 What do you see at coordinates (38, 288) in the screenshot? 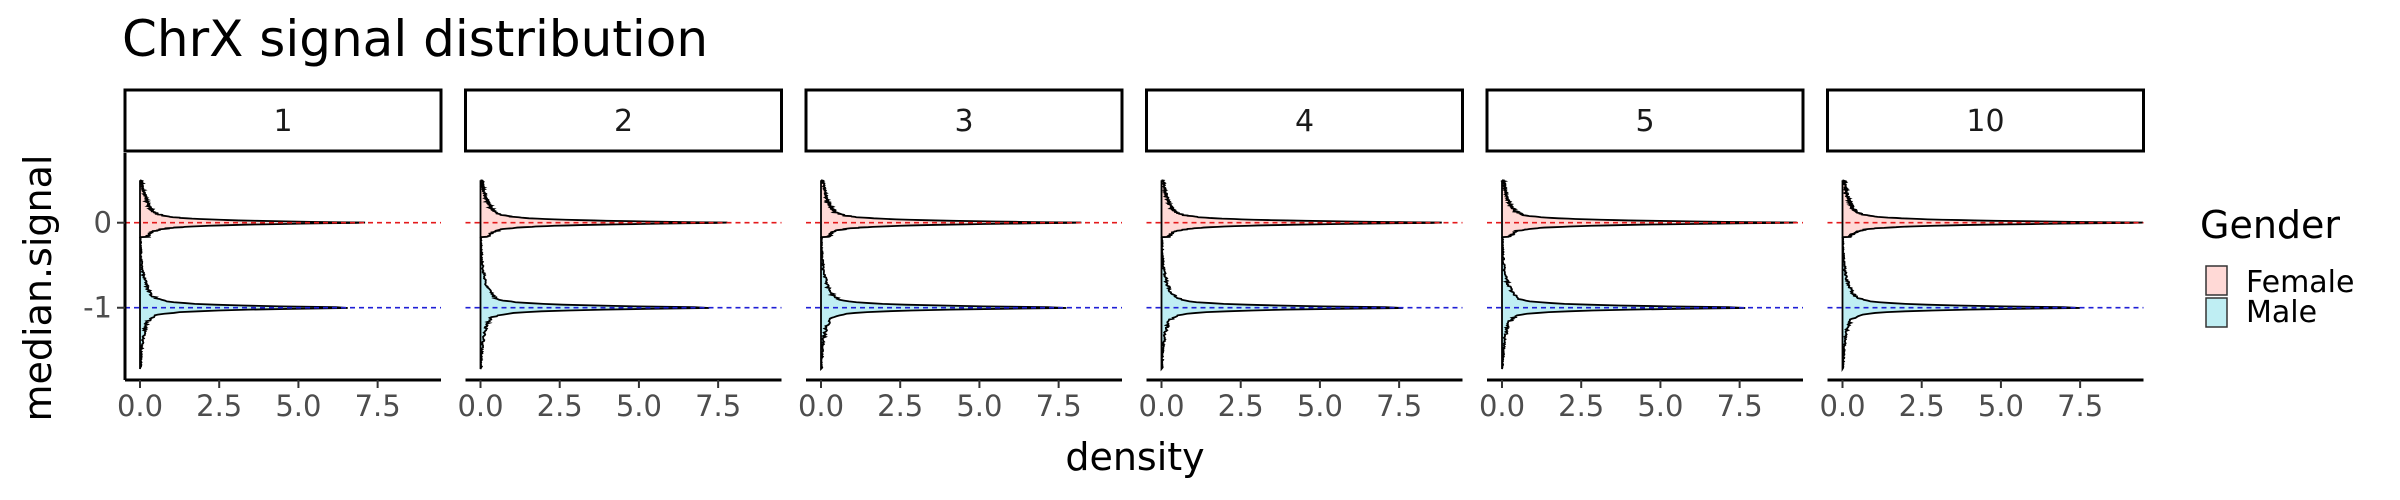
I see `y-axis-title: median.signal` at bounding box center [38, 288].